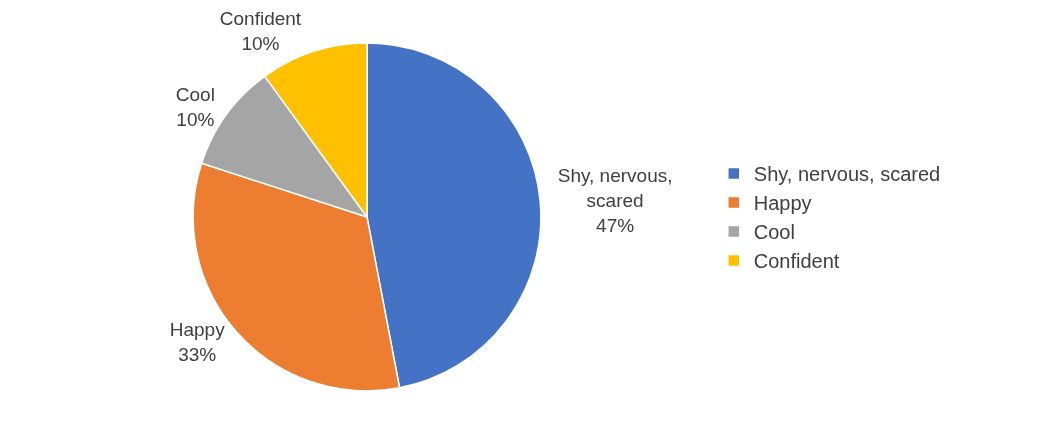  Describe the element at coordinates (615, 225) in the screenshot. I see `data-label: 47%` at that location.